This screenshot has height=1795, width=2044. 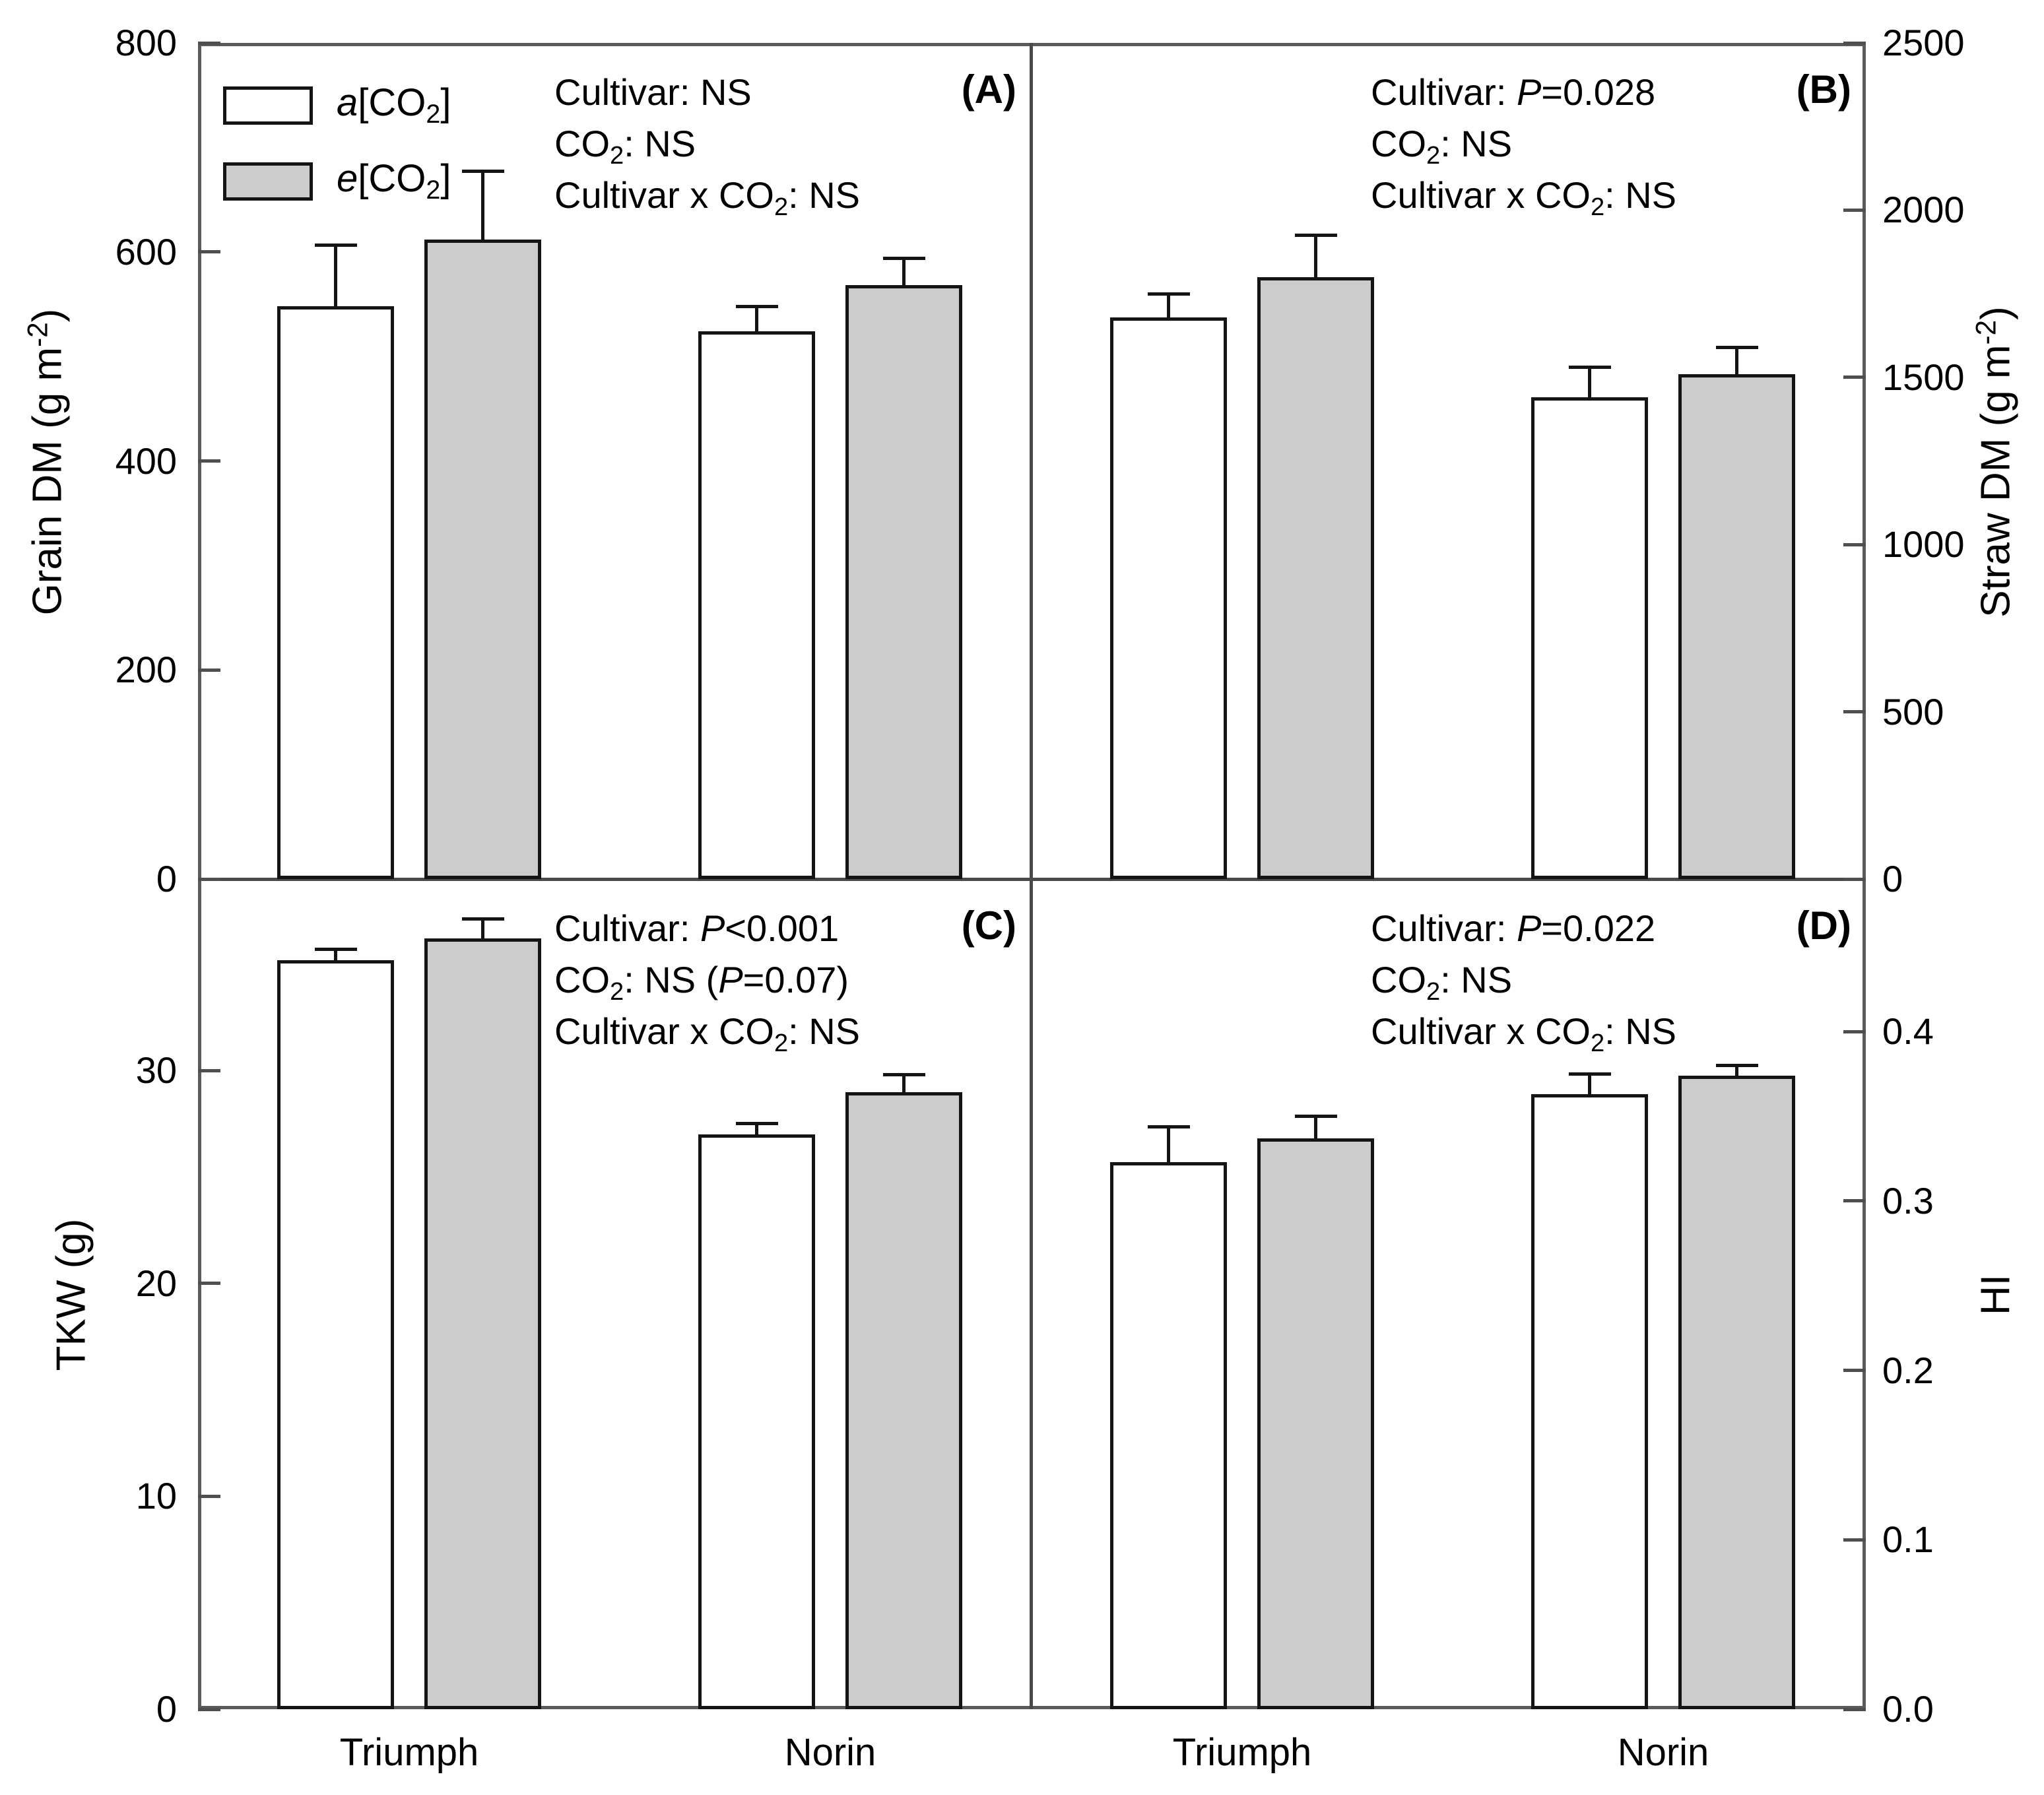 What do you see at coordinates (697, 928) in the screenshot?
I see `stats-annotation-c-line1: Cultivar: P<0.001` at bounding box center [697, 928].